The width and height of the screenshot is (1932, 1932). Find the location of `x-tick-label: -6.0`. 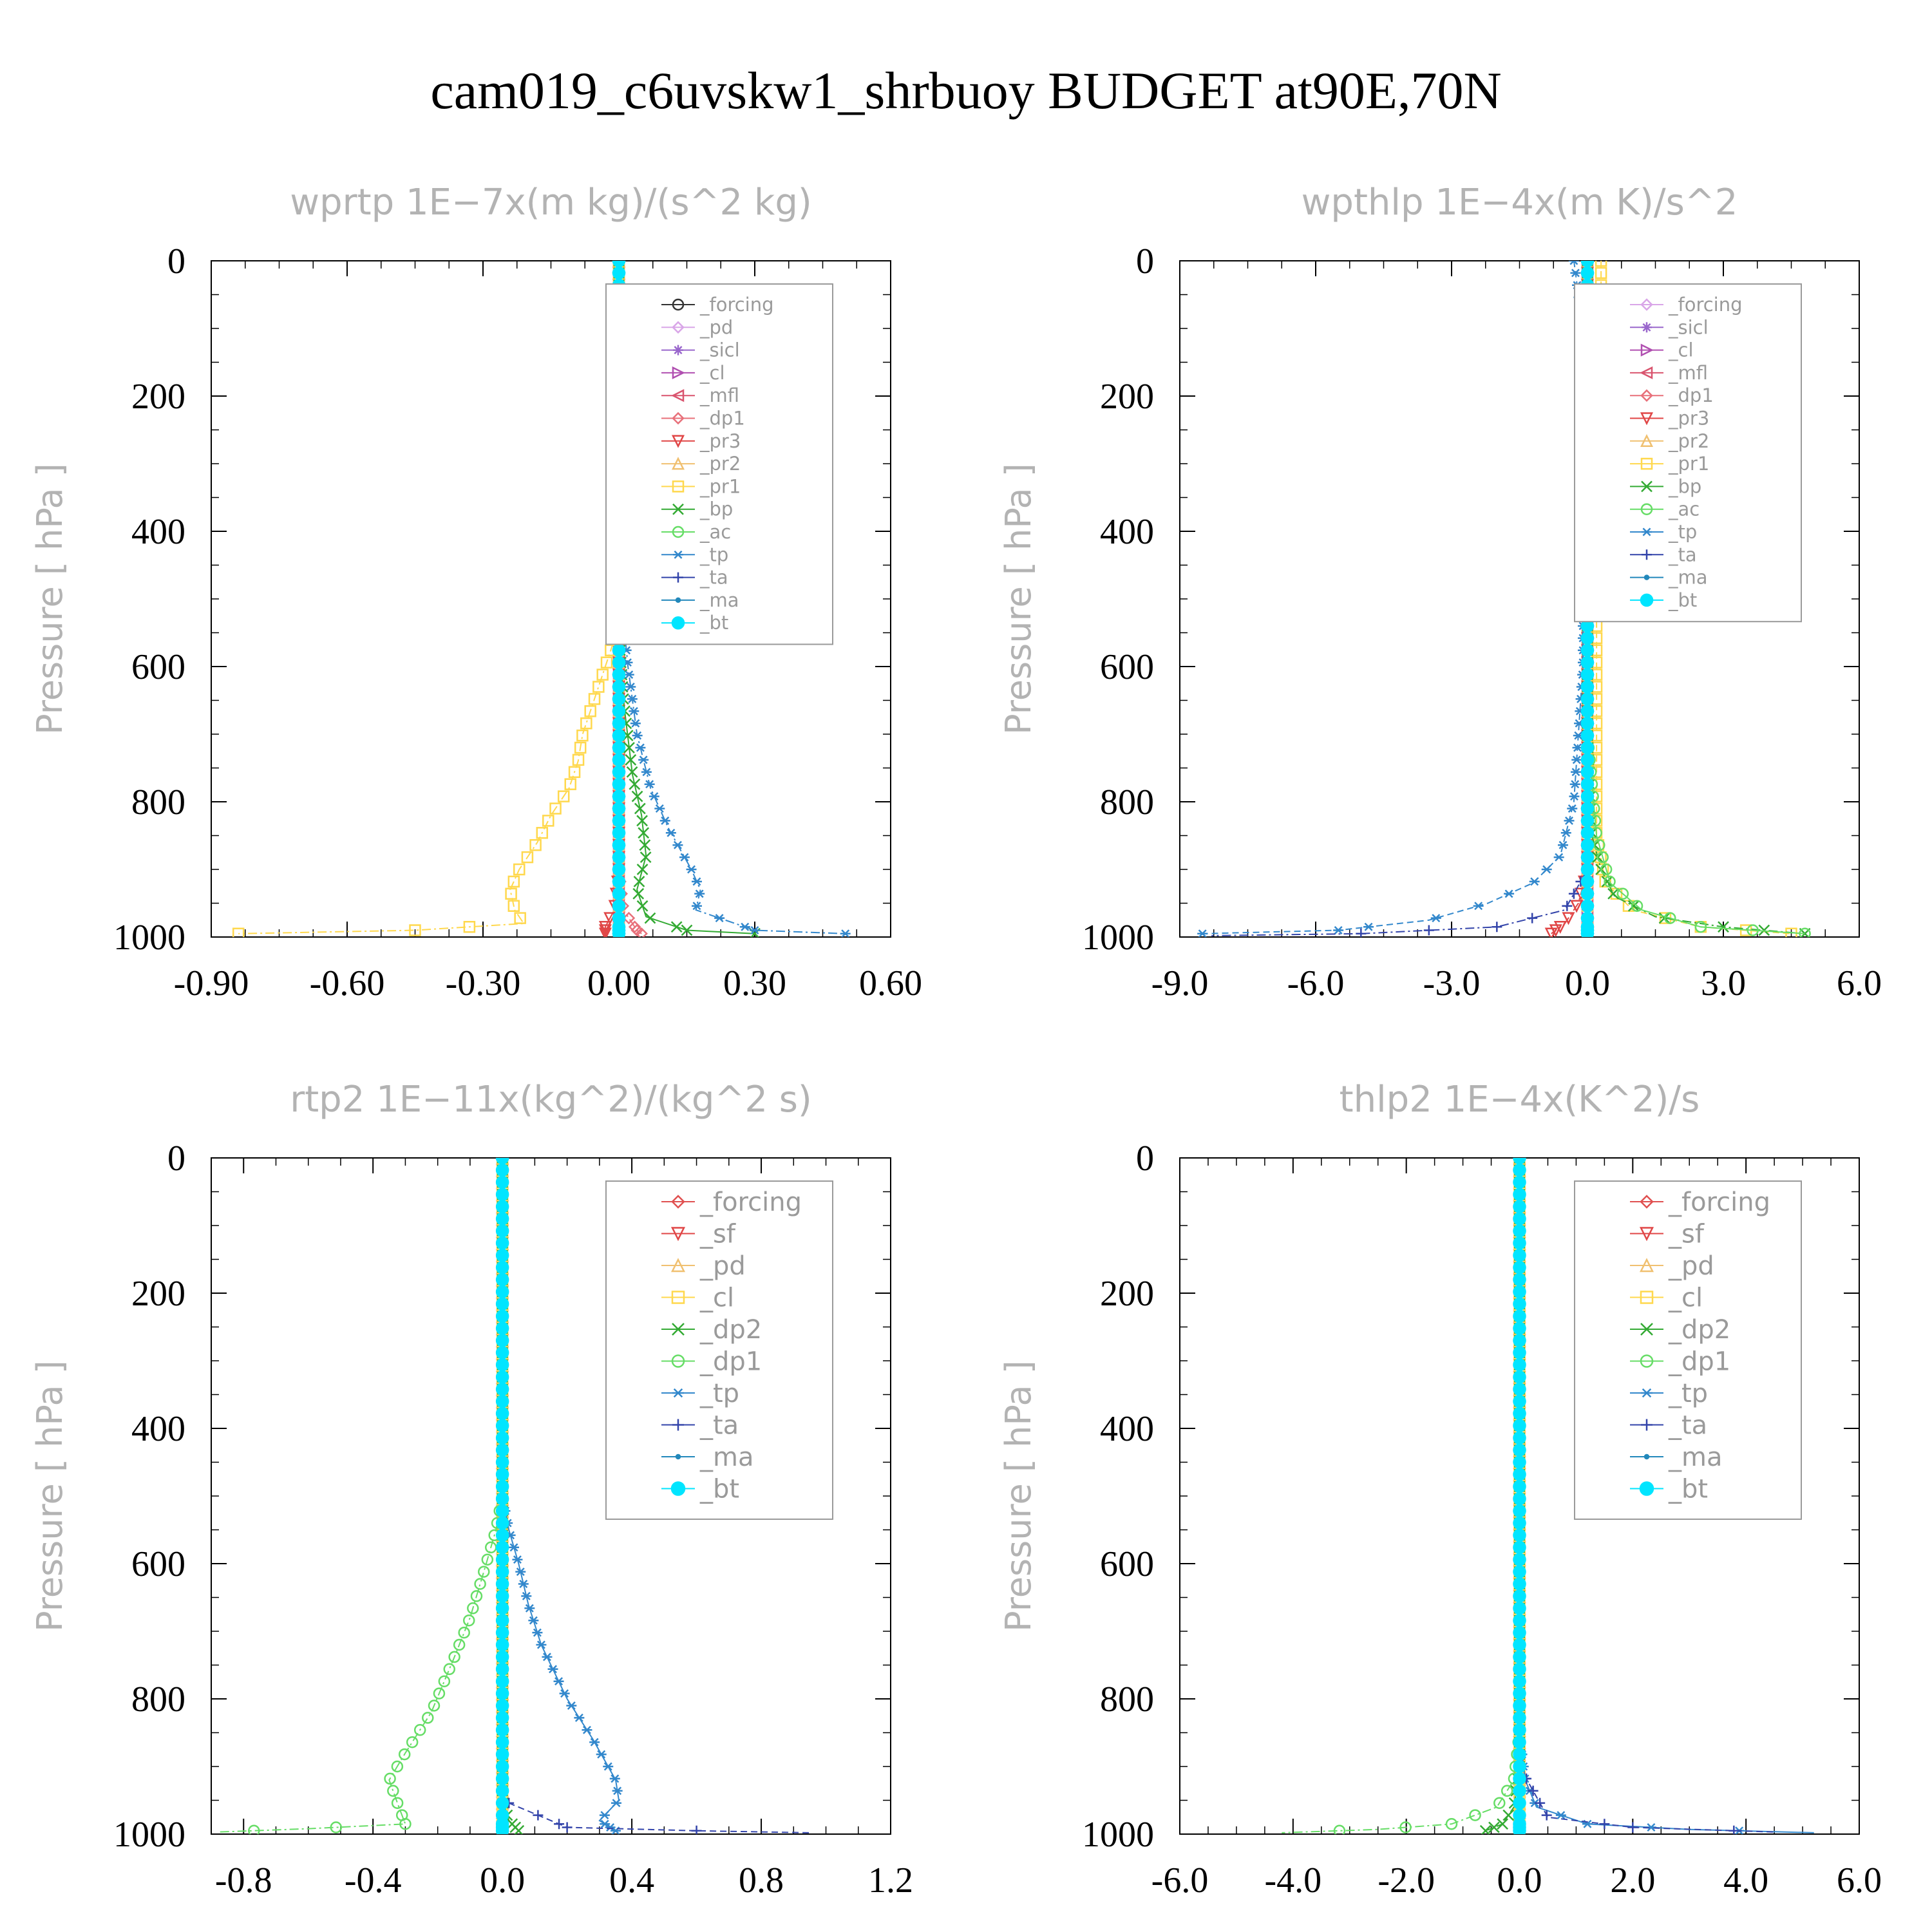

x-tick-label: -6.0 is located at coordinates (1316, 983).